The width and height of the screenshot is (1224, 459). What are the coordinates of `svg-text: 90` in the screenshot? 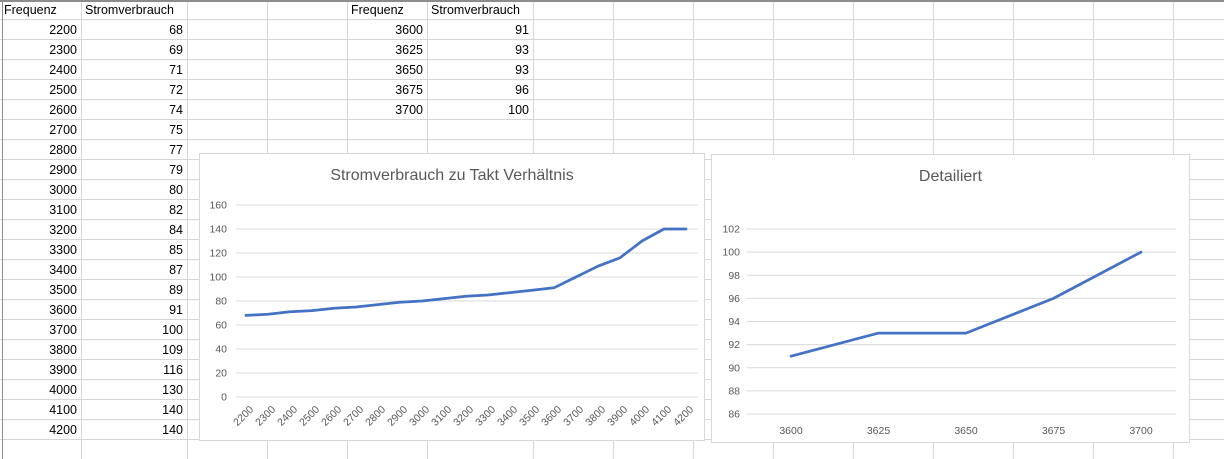 It's located at (734, 368).